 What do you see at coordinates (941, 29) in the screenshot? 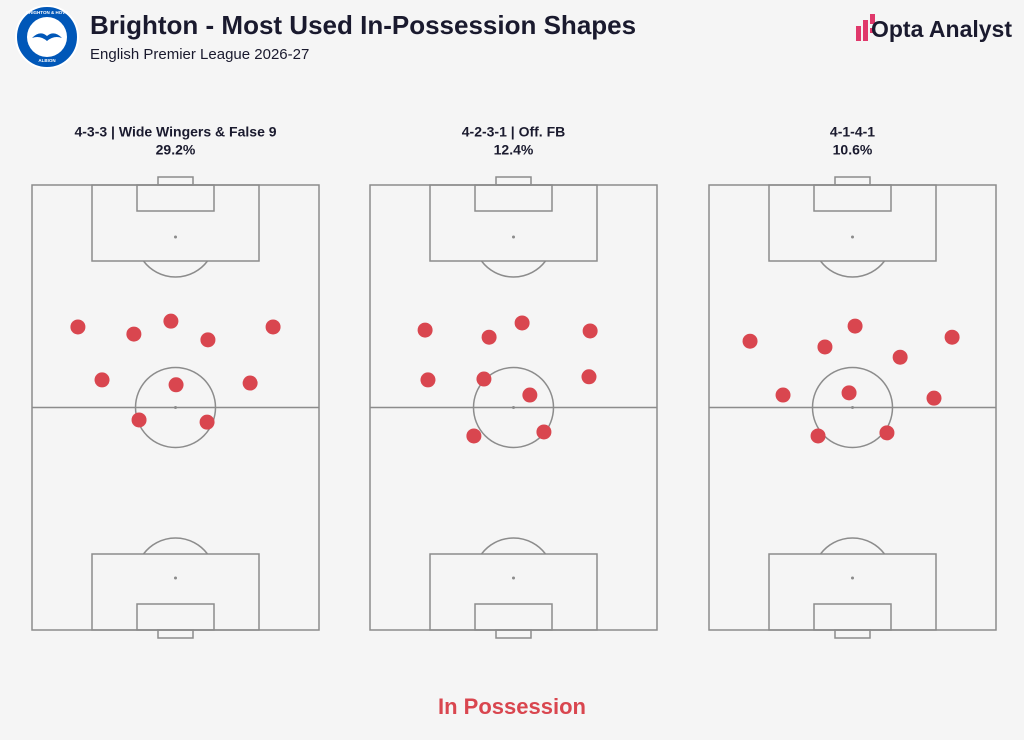
I see `brand-text: Opta Analyst` at bounding box center [941, 29].